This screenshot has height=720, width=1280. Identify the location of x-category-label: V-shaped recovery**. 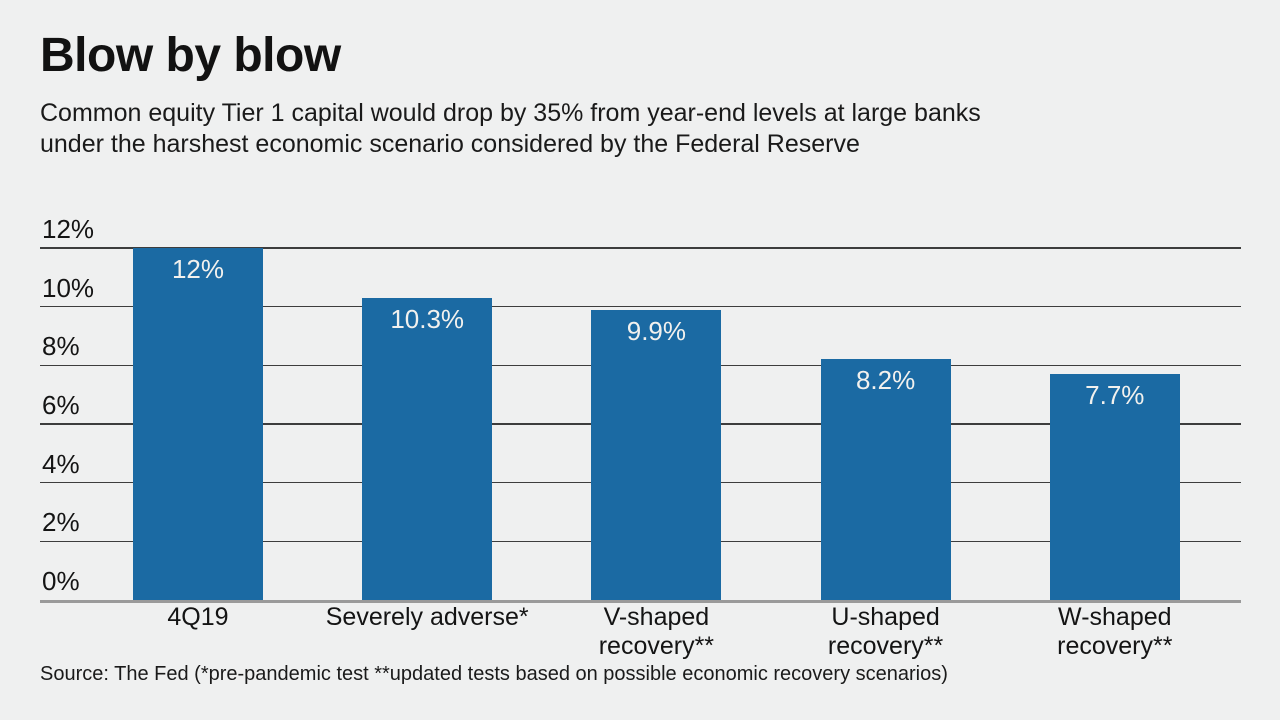
(656, 632).